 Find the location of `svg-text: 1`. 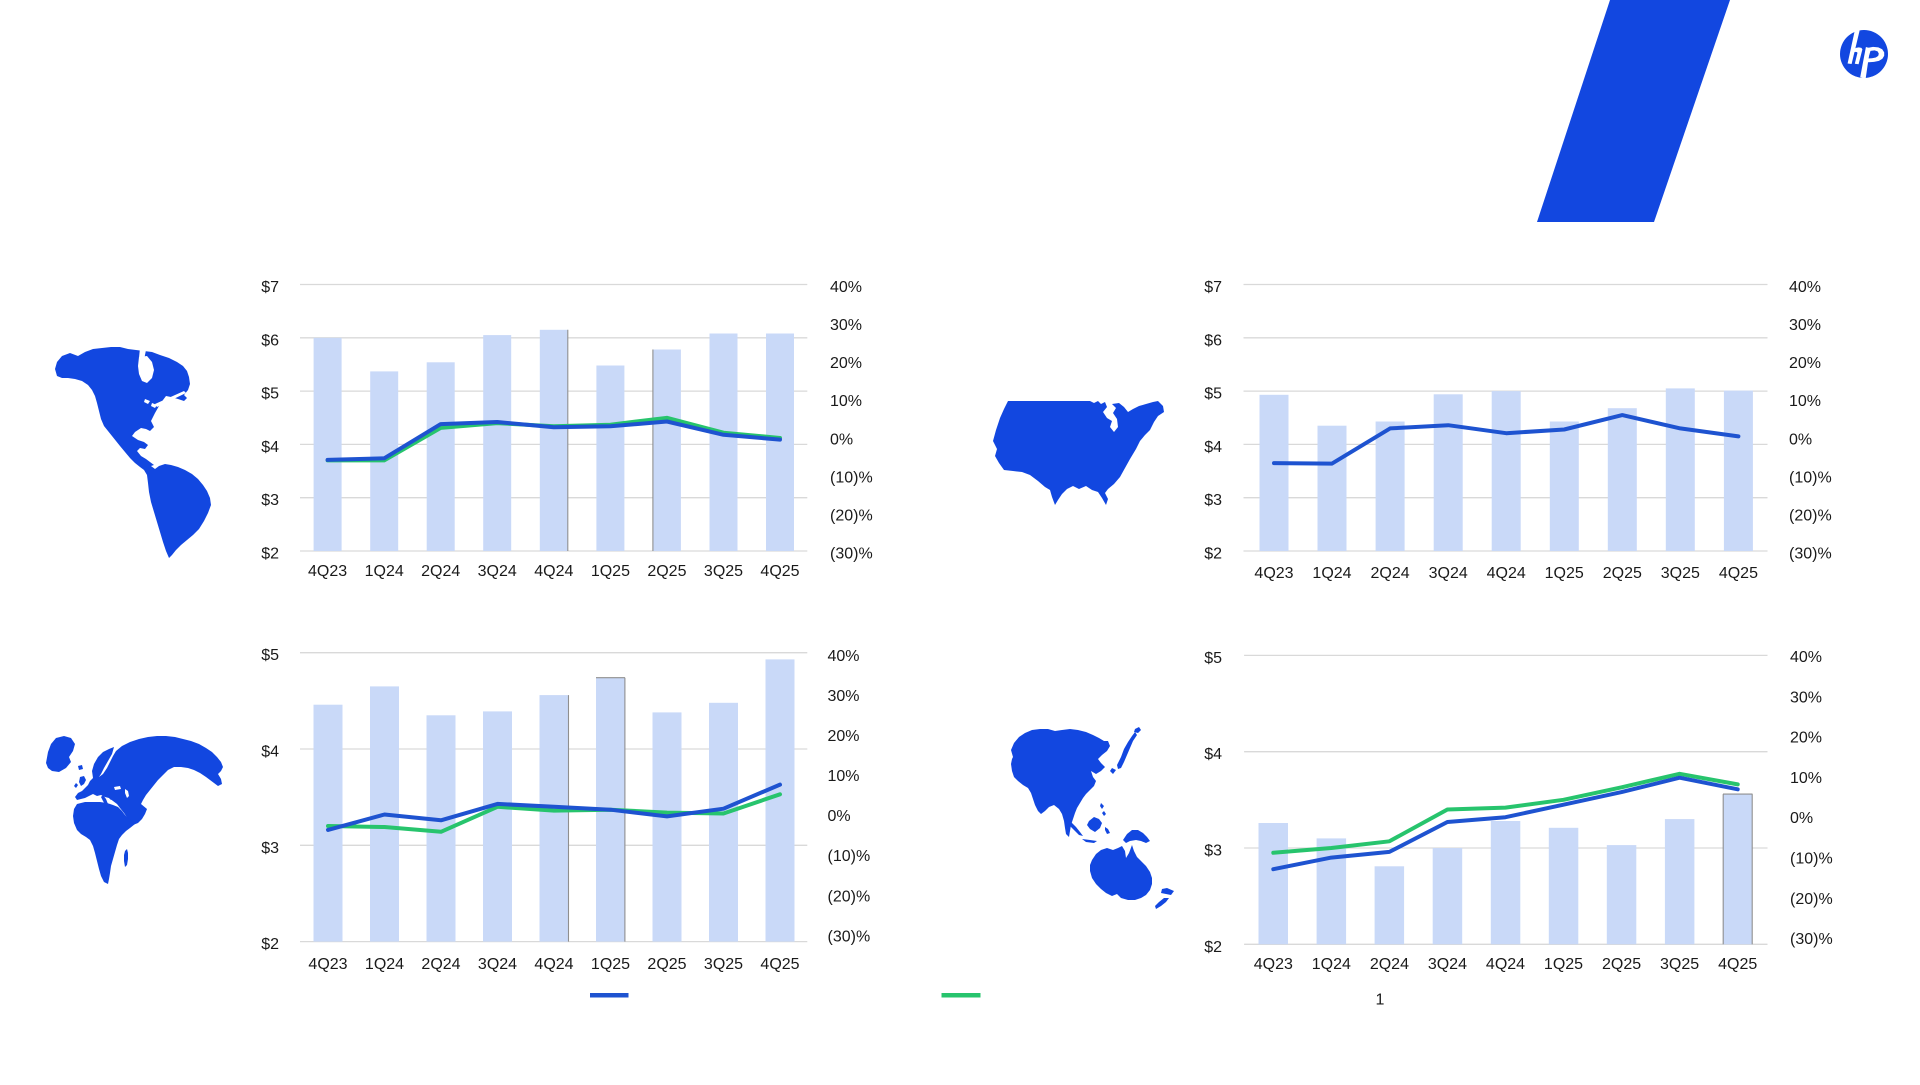

svg-text: 1 is located at coordinates (1380, 1000).